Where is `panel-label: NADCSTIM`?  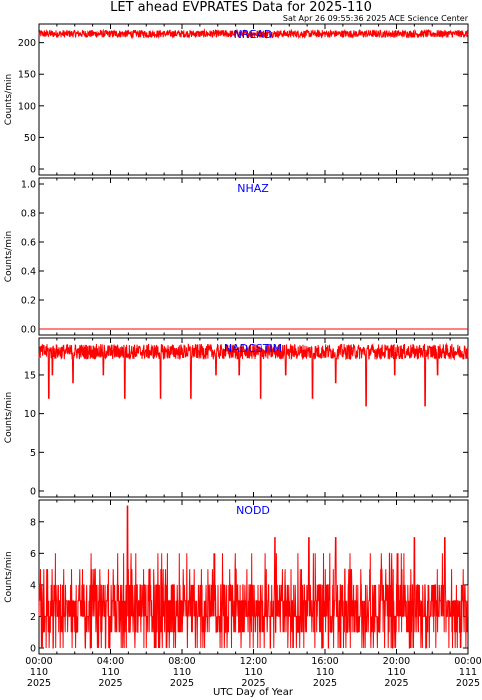 panel-label: NADCSTIM is located at coordinates (253, 348).